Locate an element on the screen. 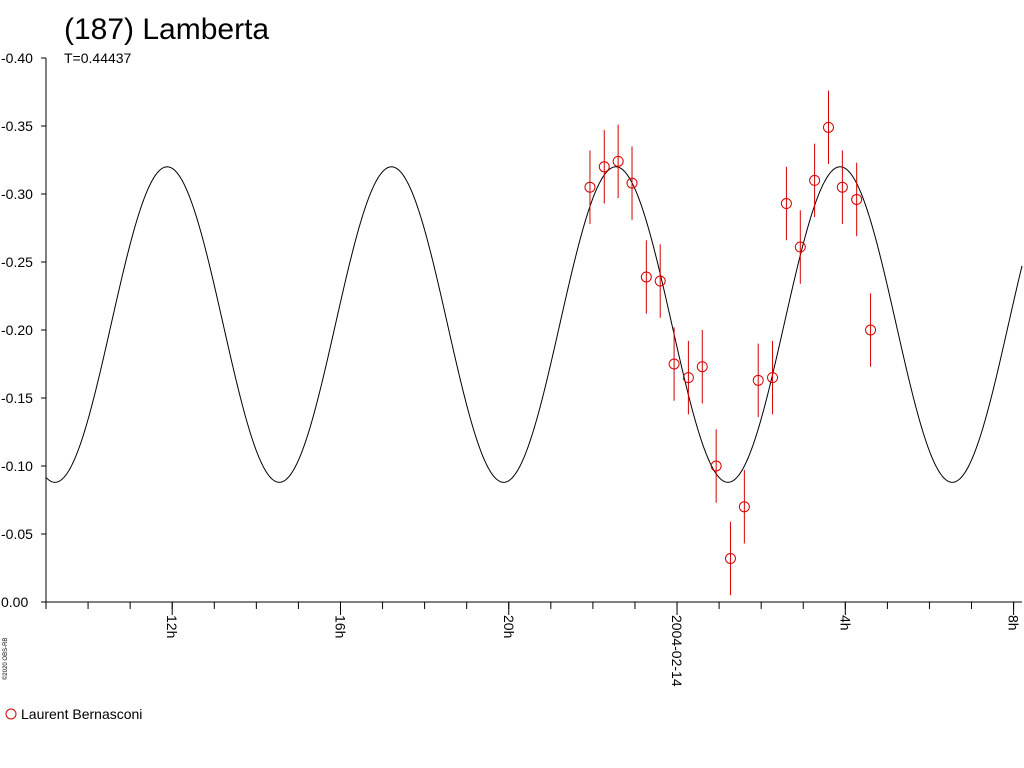  x-tick-label: 20h is located at coordinates (509, 626).